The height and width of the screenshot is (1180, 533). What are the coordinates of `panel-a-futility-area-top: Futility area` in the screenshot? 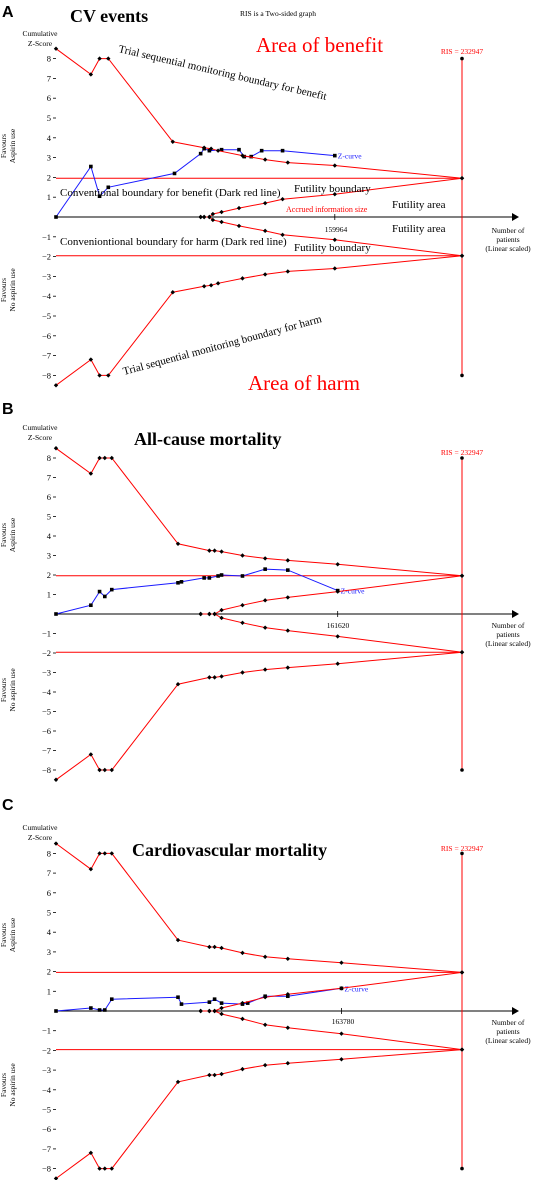 It's located at (419, 205).